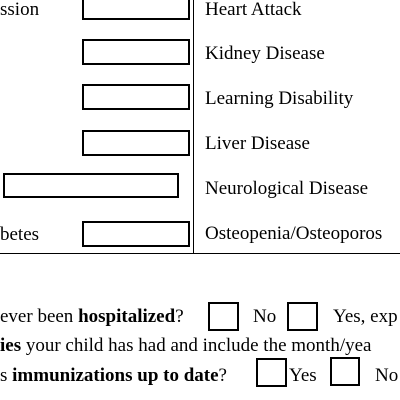 Image resolution: width=400 pixels, height=400 pixels. What do you see at coordinates (279, 98) in the screenshot?
I see `condition-learning-disability: Learning Disability` at bounding box center [279, 98].